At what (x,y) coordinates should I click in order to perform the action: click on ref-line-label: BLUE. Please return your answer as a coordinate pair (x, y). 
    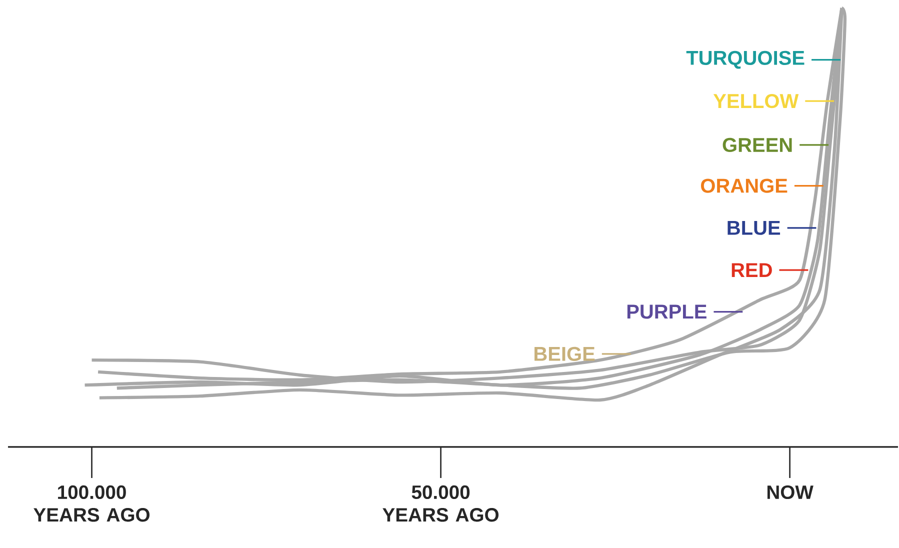
    Looking at the image, I should click on (754, 227).